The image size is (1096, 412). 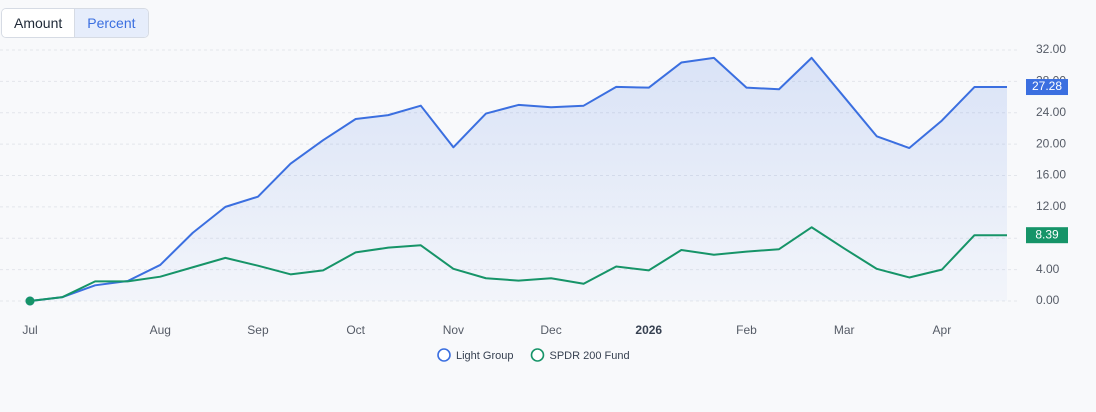 I want to click on y-tick-label: 24.00, so click(x=1051, y=112).